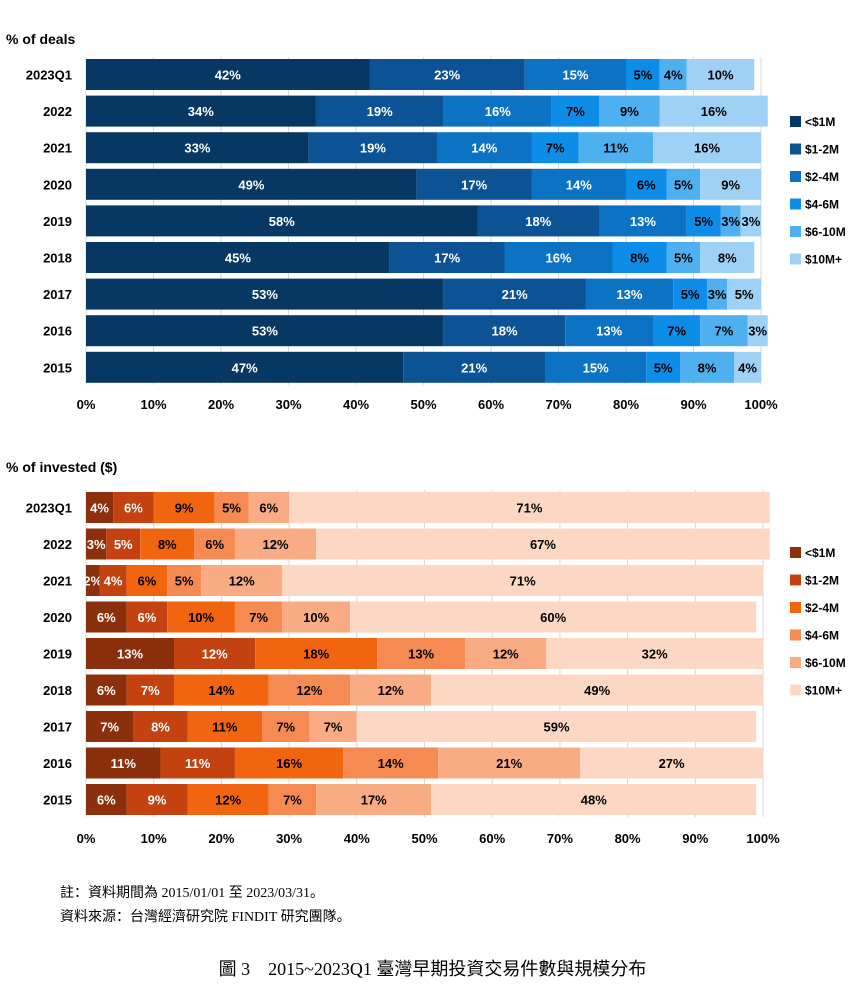  I want to click on data-label: 4%, so click(113, 581).